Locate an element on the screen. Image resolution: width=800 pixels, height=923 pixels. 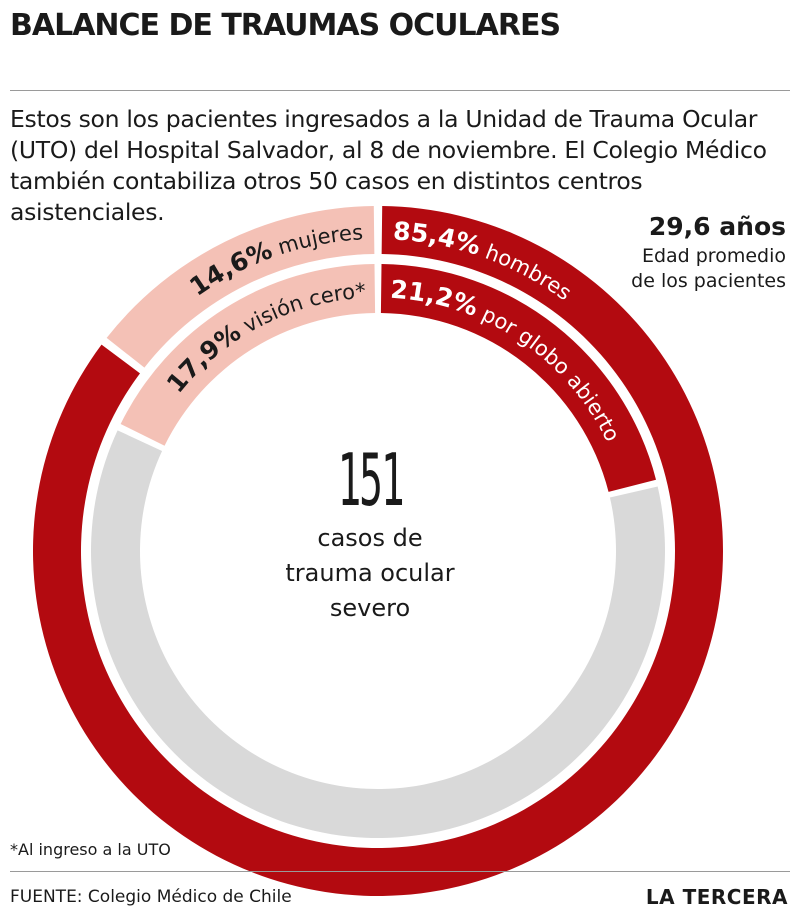
top-divider is located at coordinates (400, 90).